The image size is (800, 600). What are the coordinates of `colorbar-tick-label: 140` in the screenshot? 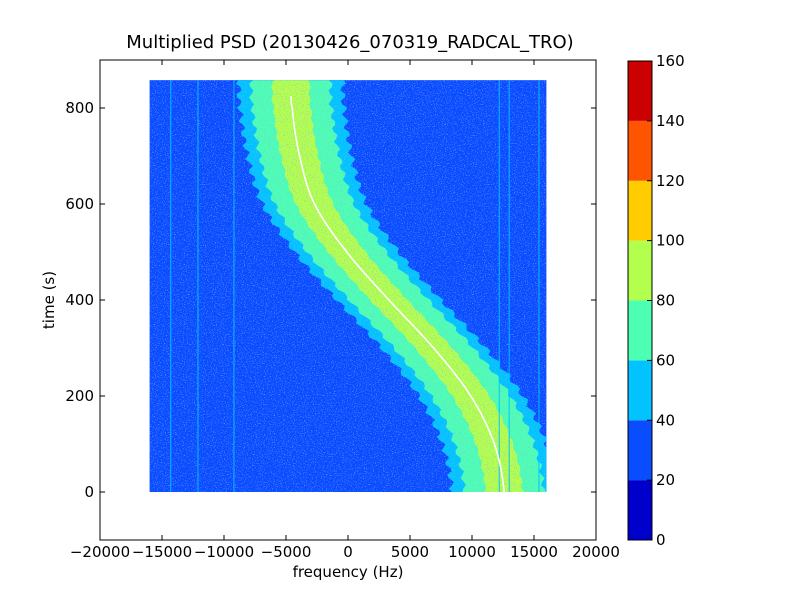 It's located at (670, 121).